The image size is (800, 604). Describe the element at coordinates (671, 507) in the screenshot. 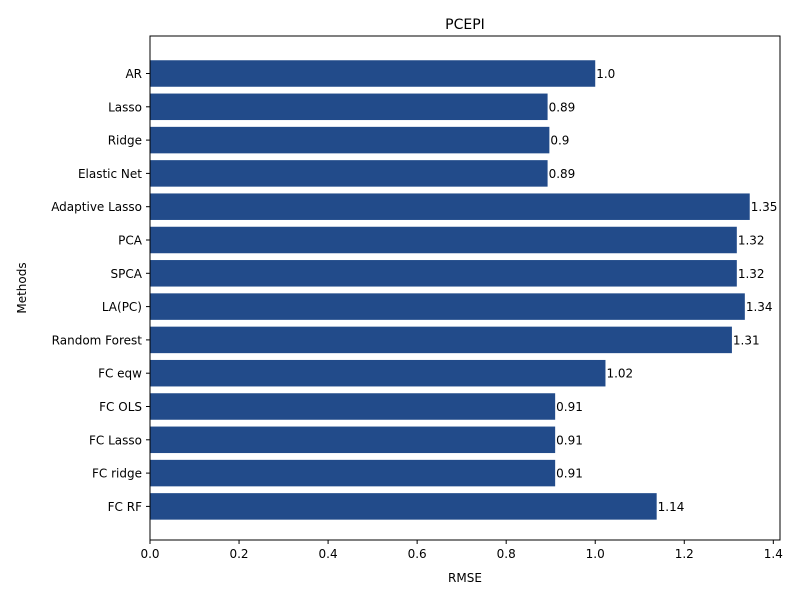

I see `data-label: 1.14` at that location.